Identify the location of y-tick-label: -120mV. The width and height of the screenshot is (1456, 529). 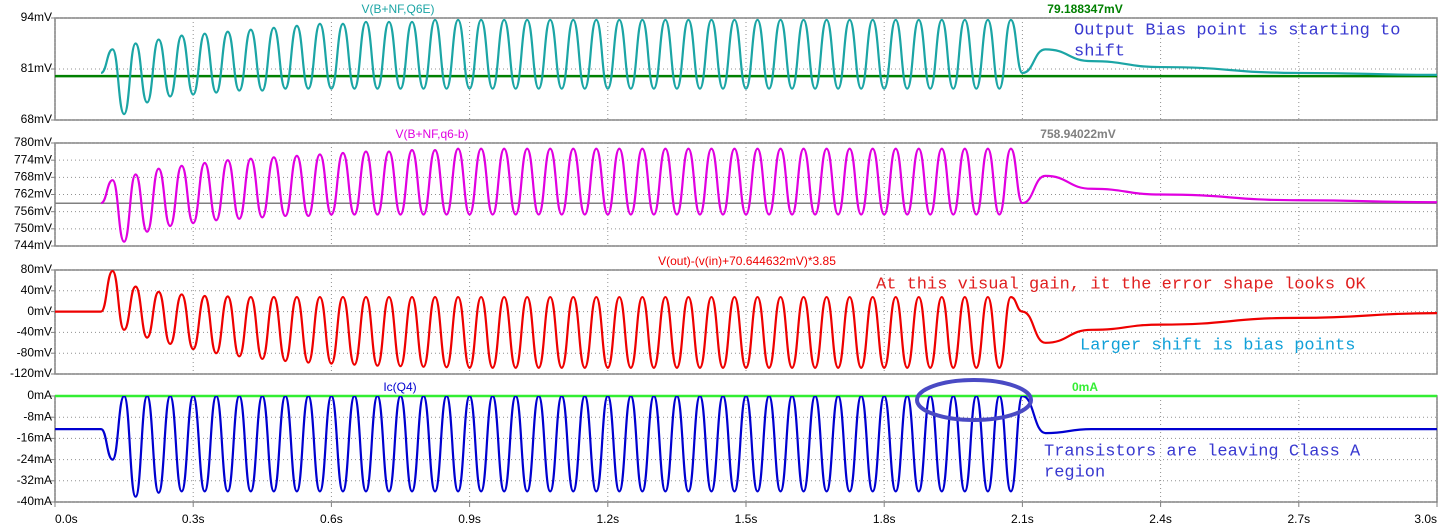
(31, 373).